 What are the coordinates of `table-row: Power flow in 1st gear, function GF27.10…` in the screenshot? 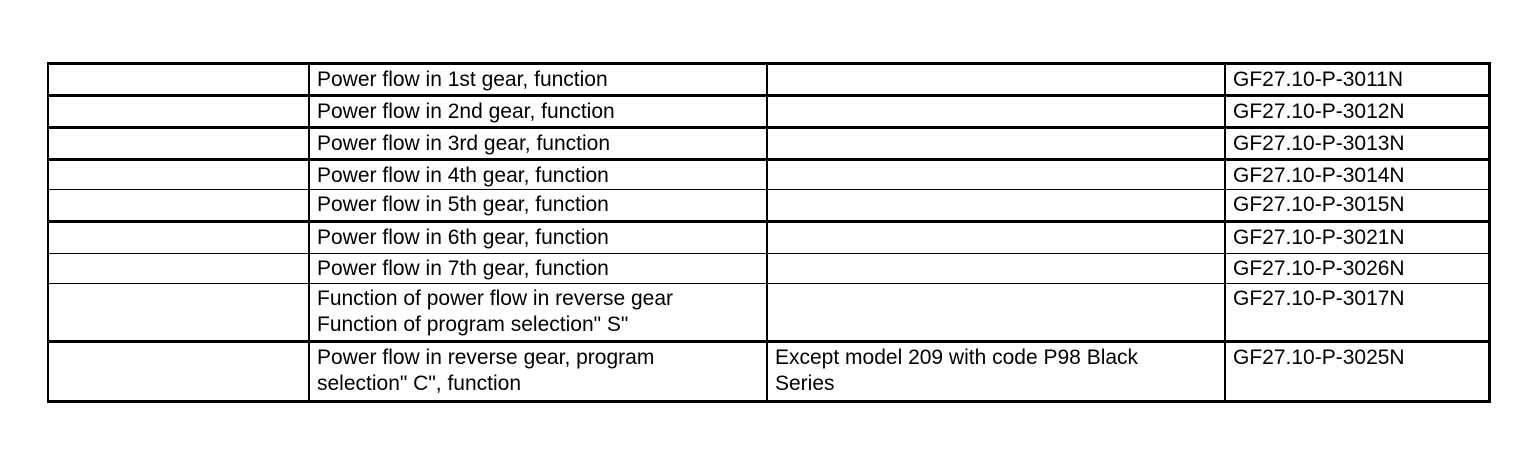 It's located at (768, 80).